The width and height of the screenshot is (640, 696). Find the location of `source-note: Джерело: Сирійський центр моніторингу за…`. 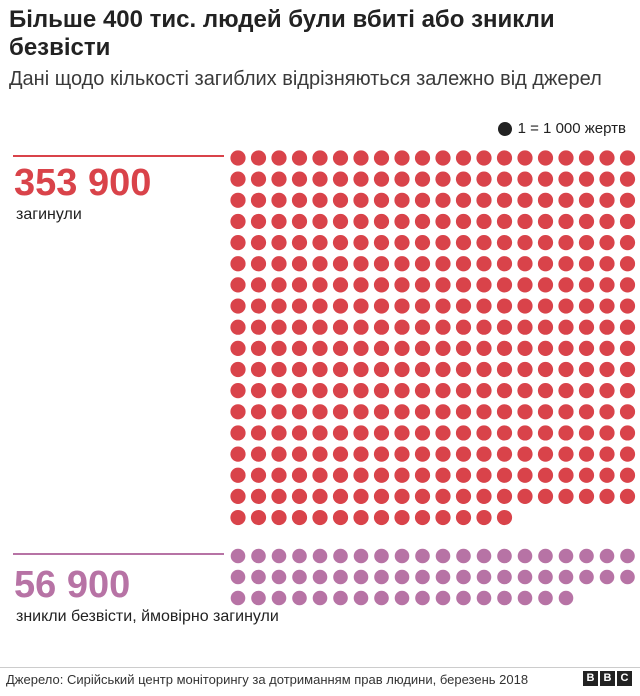

source-note: Джерело: Сирійський центр моніторингу за… is located at coordinates (267, 679).